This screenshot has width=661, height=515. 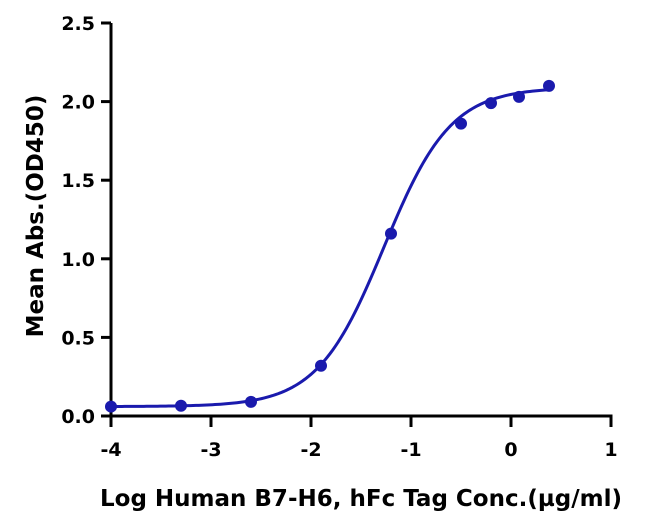 I want to click on x-tick-label: -4, so click(x=110, y=450).